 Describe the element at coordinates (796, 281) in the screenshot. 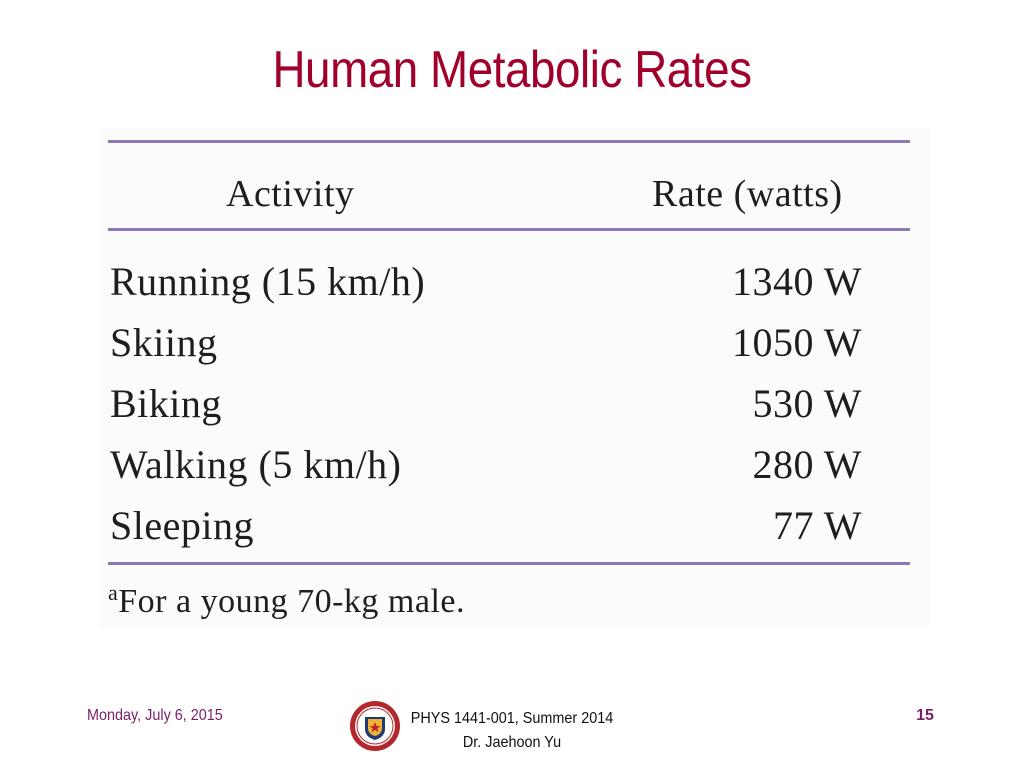

I see `rate-cell: 1340 W` at that location.